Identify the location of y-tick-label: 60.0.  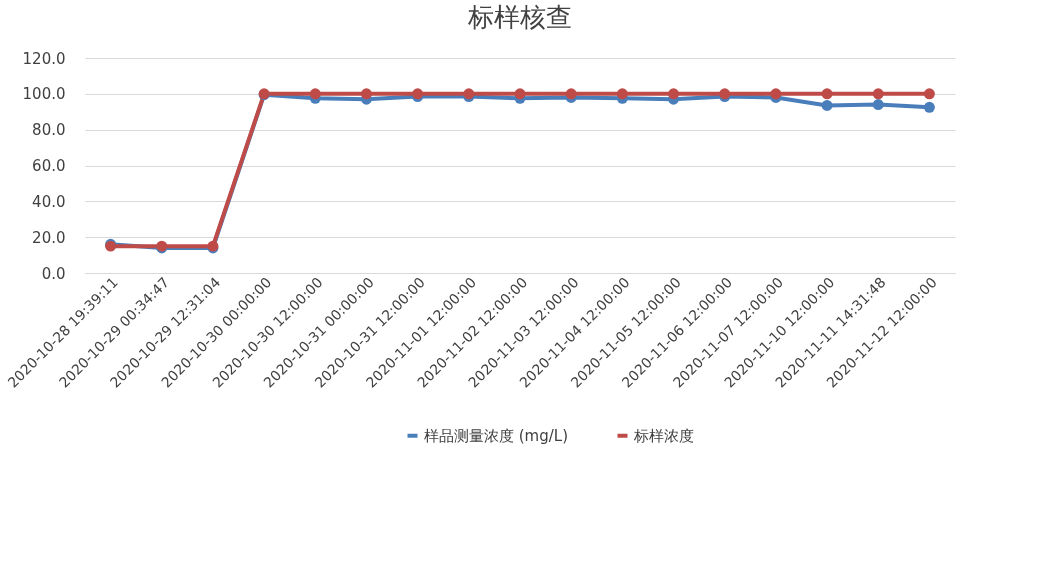
(49, 166).